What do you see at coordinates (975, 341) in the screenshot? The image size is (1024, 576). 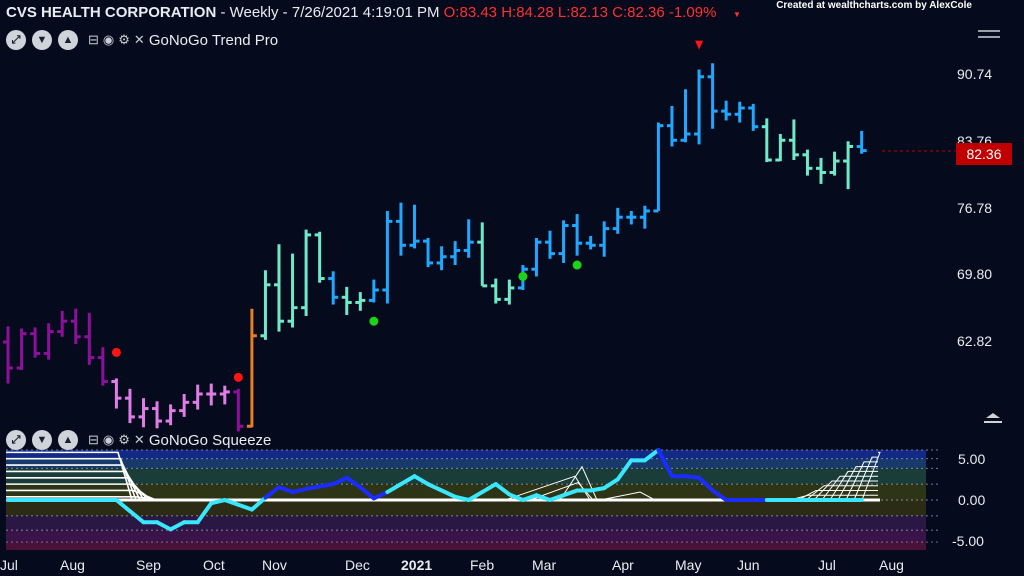 I see `price-tick: 62.82` at bounding box center [975, 341].